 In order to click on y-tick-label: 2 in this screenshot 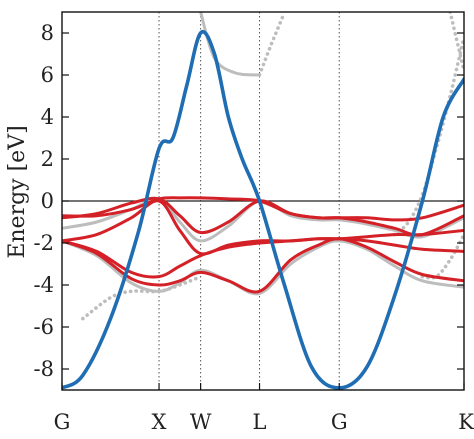, I will do `click(47, 159)`.